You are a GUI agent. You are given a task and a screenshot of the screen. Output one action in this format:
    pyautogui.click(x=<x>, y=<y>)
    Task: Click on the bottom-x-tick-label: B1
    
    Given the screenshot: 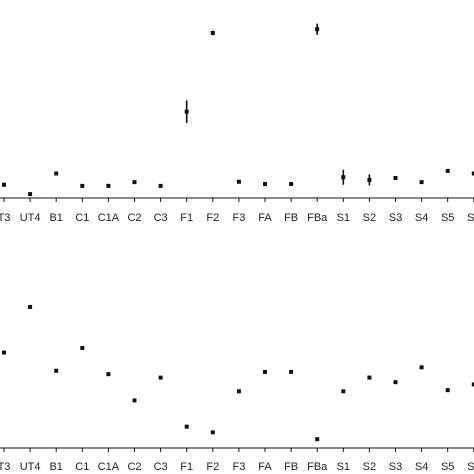 What is the action you would take?
    pyautogui.click(x=55, y=467)
    